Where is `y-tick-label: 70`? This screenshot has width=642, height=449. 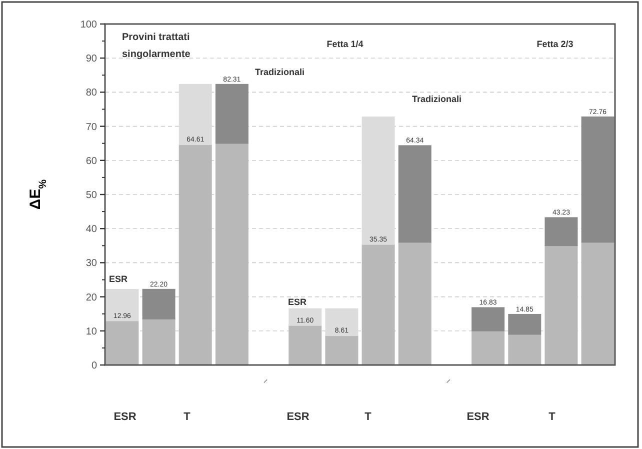 y-tick-label: 70 is located at coordinates (92, 127).